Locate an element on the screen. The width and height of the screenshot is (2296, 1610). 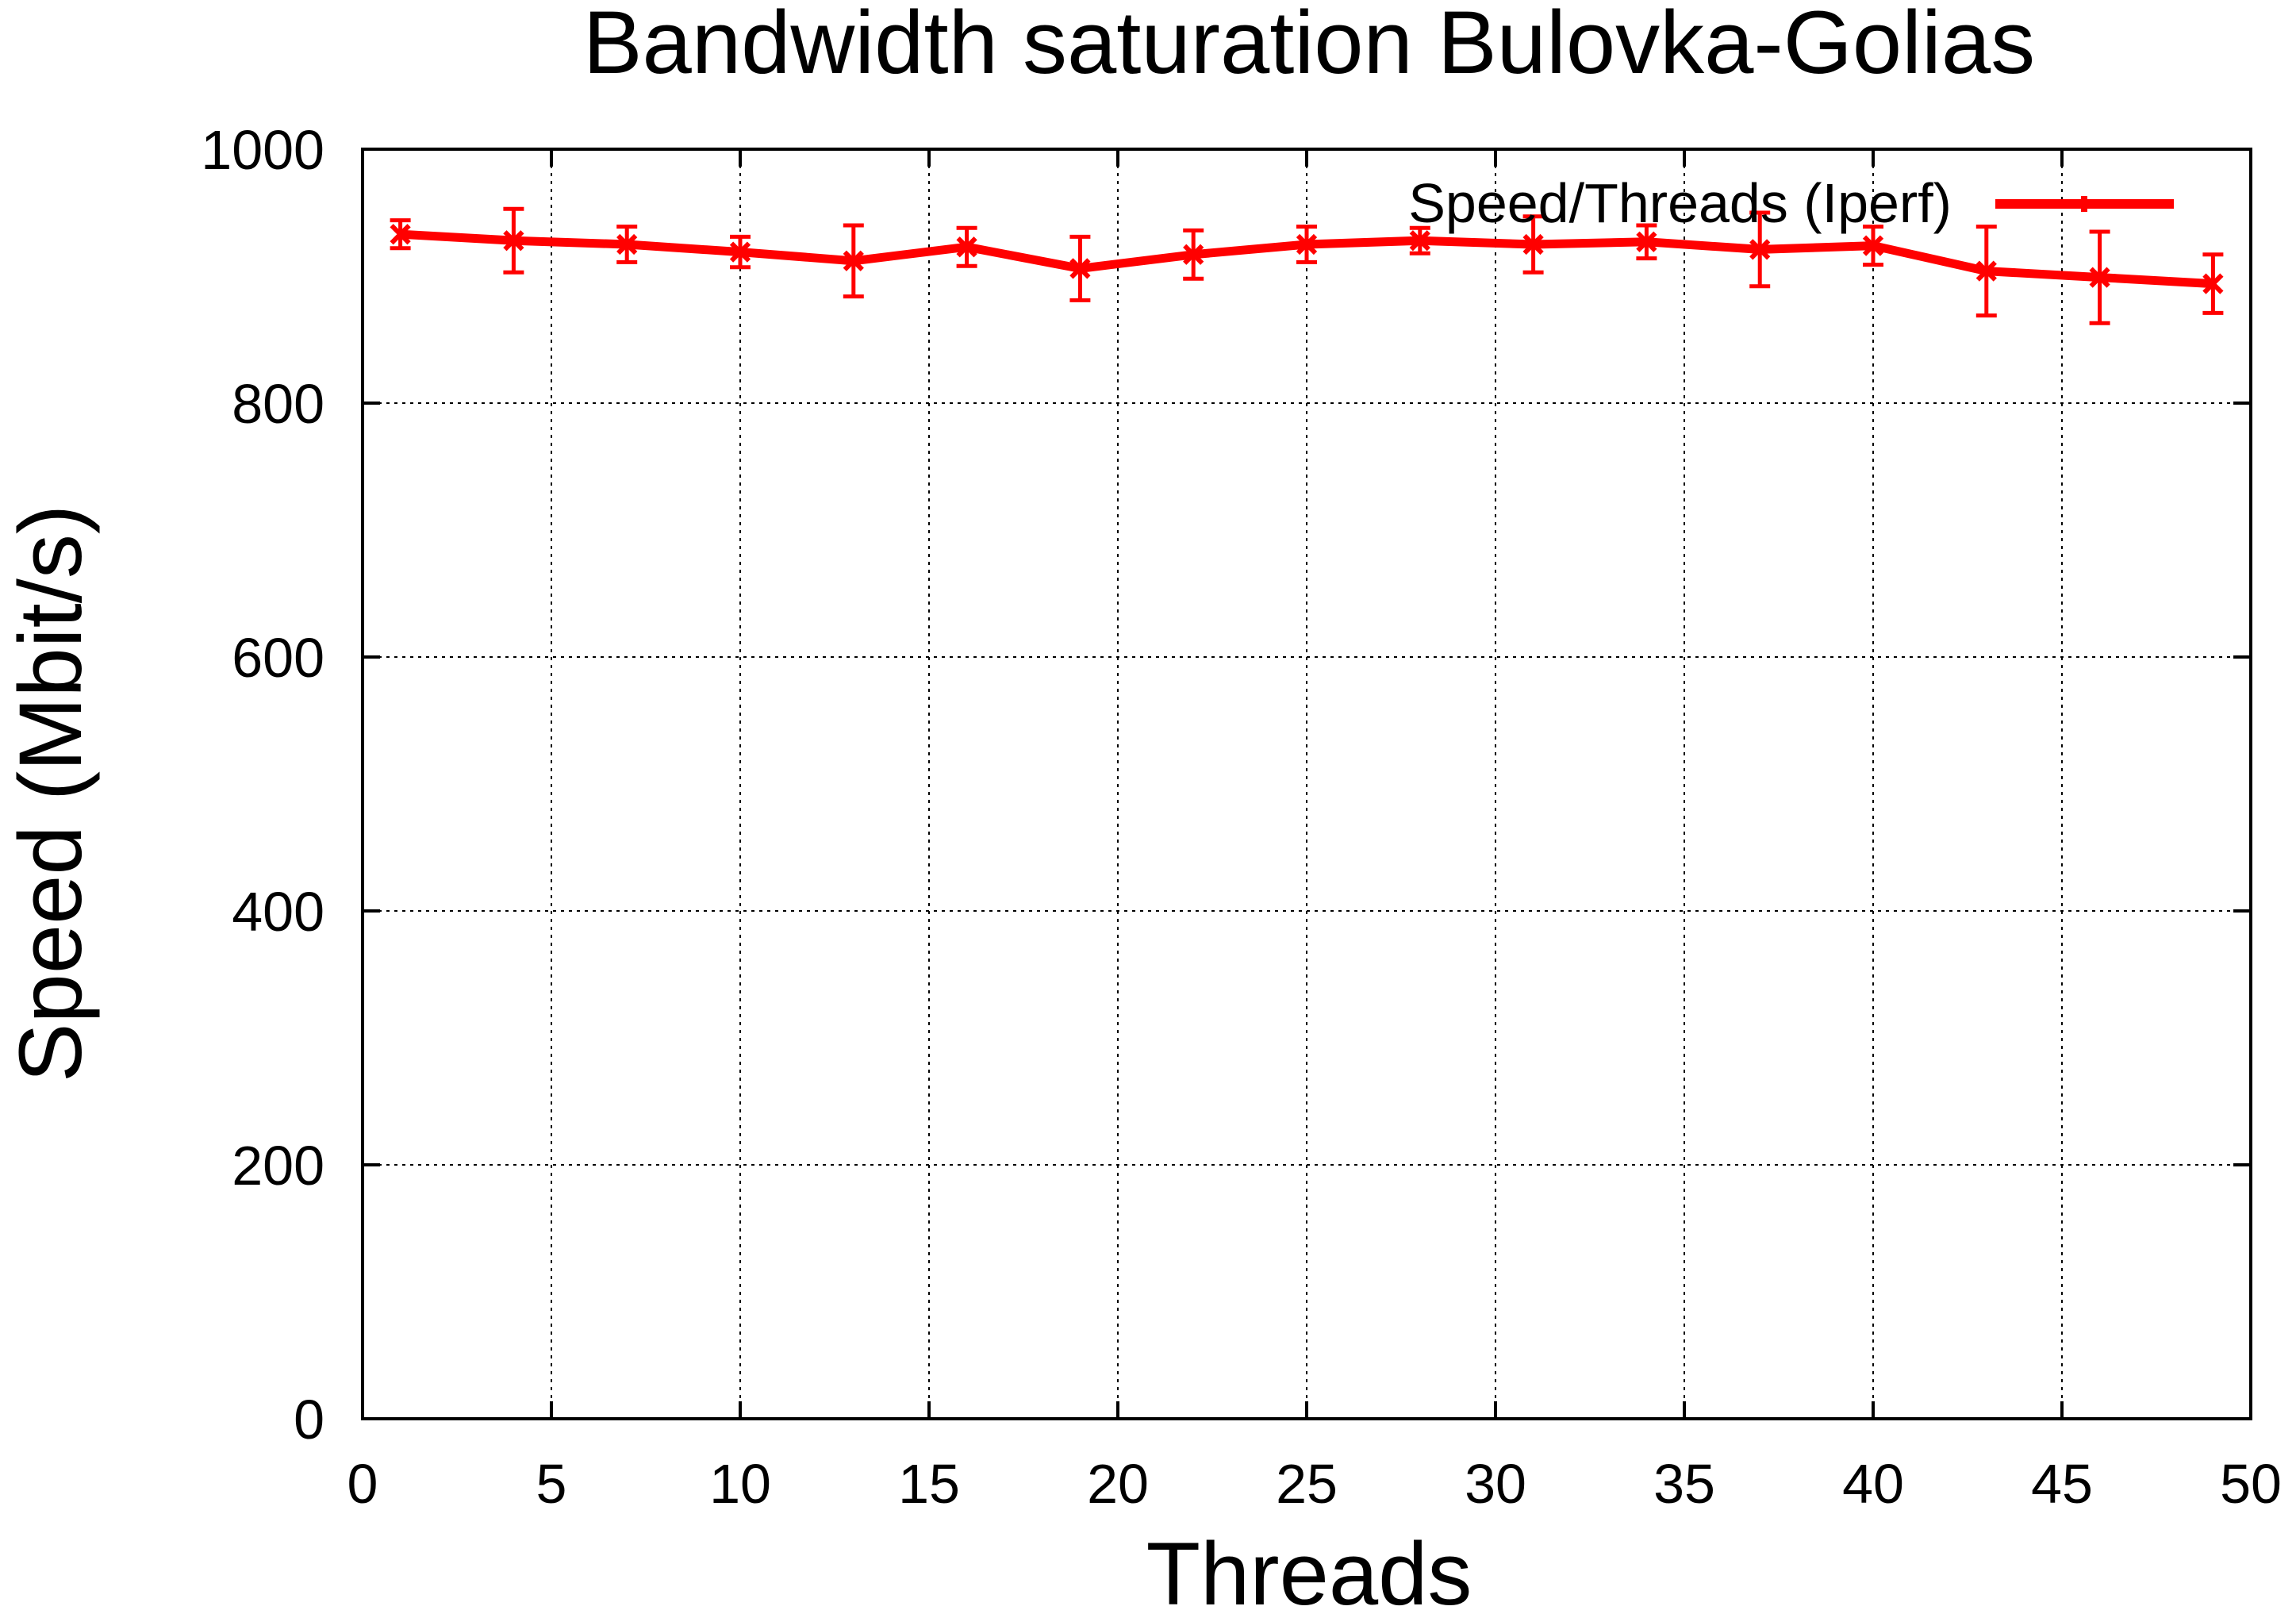
legend: Speed/Threads (Iperf) is located at coordinates (1791, 203).